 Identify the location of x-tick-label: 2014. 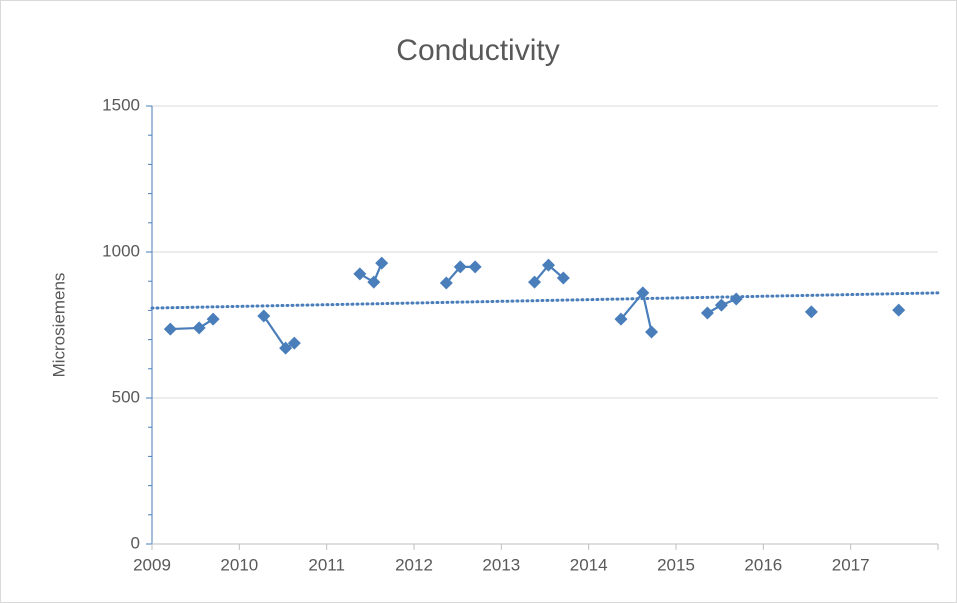
(589, 564).